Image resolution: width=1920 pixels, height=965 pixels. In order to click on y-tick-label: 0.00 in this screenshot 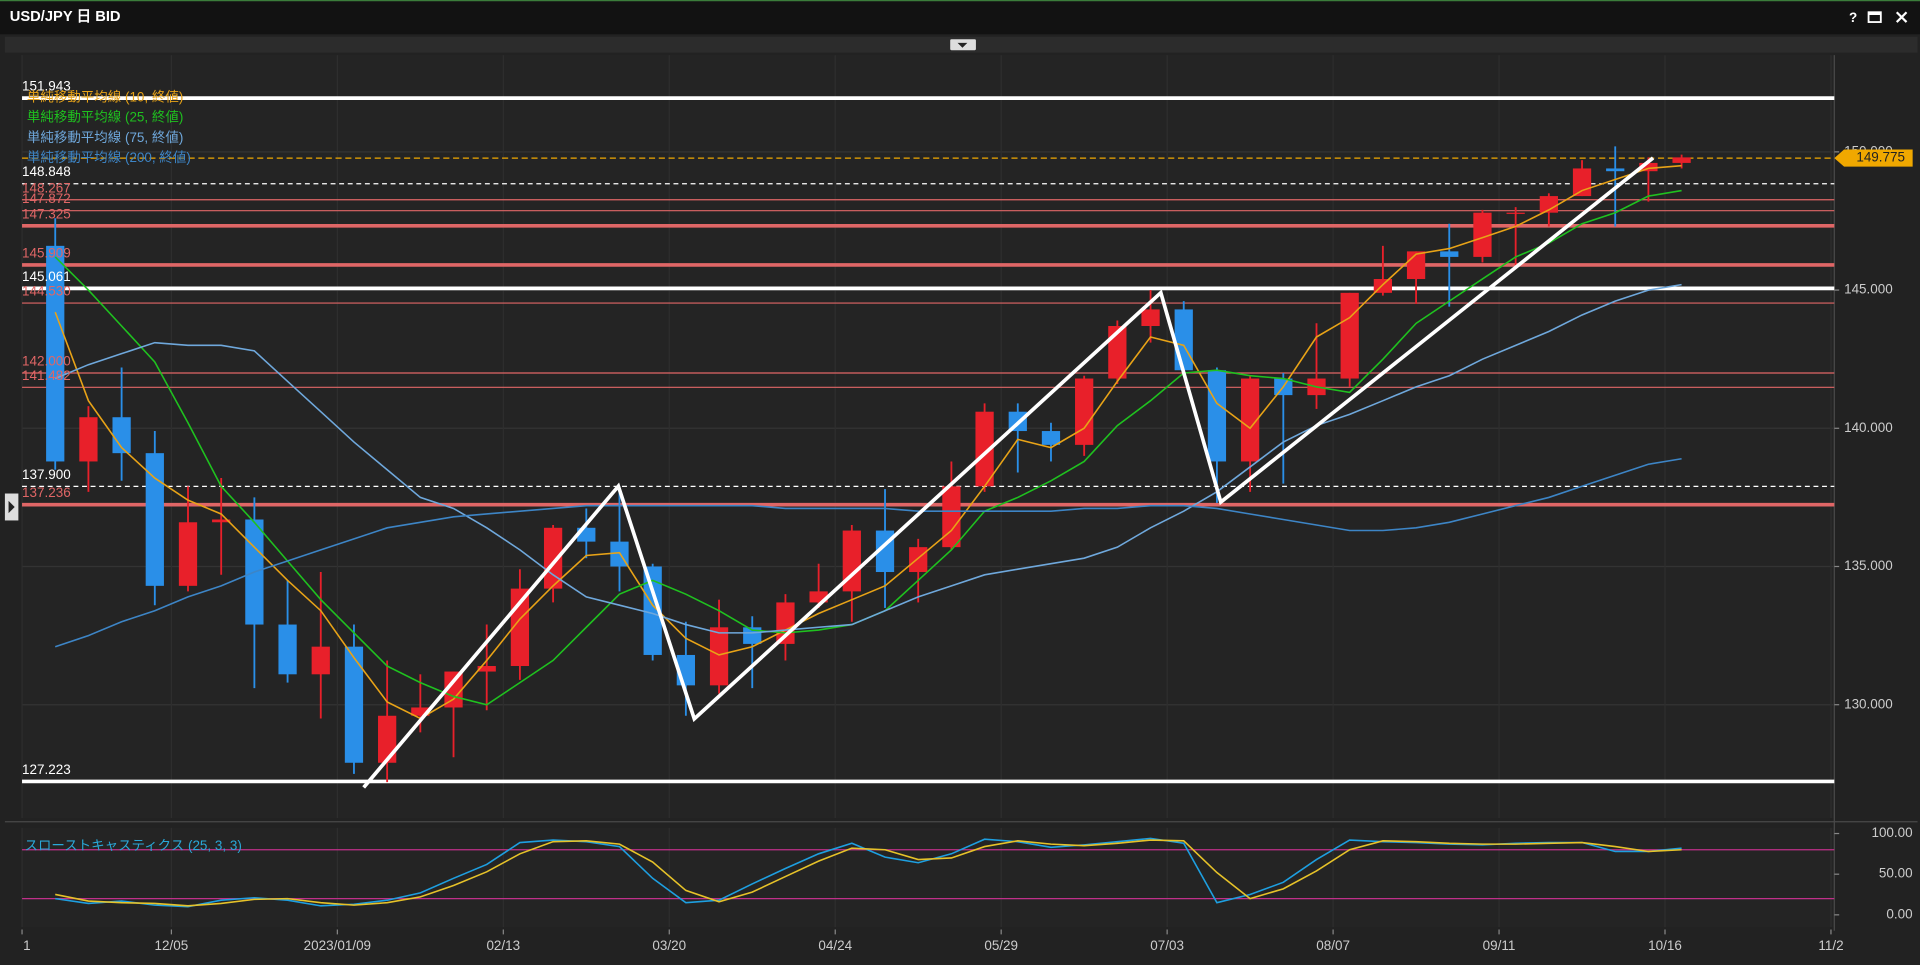, I will do `click(1899, 913)`.